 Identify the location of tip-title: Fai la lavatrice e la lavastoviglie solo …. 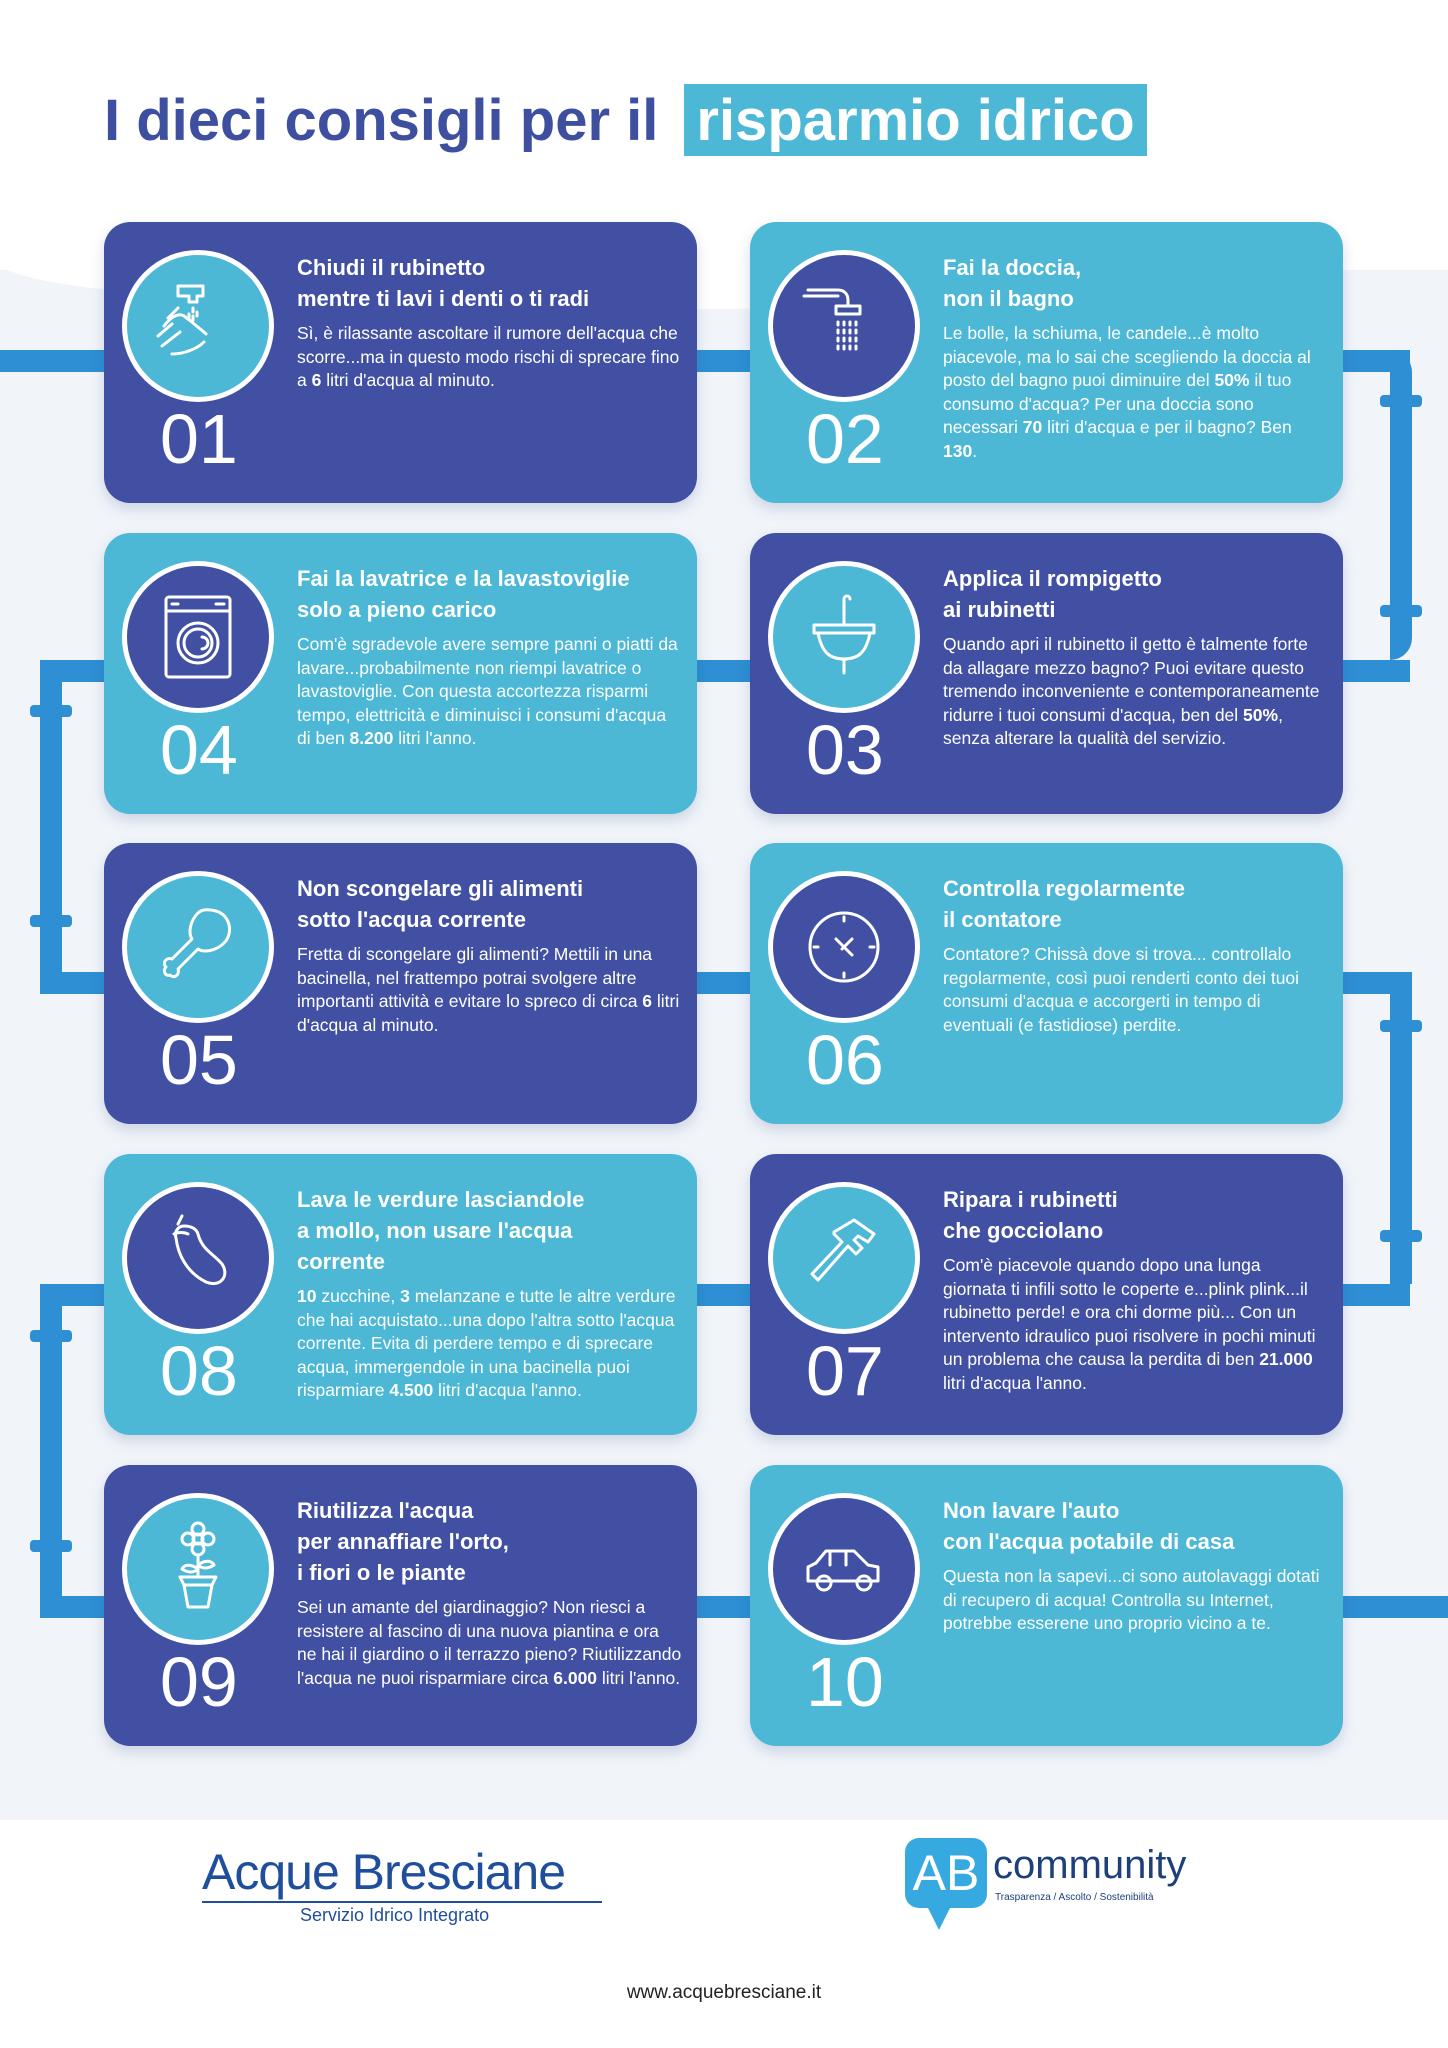
(492, 594).